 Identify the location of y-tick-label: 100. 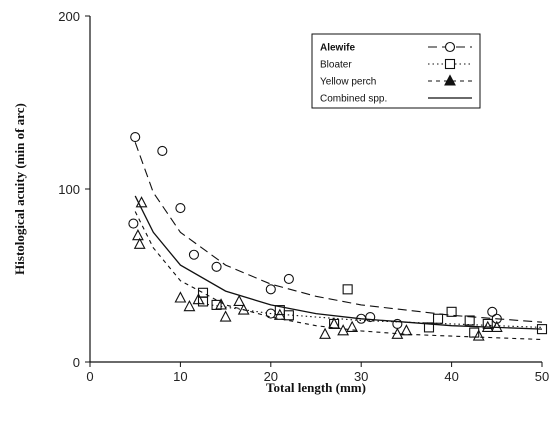
(69, 189).